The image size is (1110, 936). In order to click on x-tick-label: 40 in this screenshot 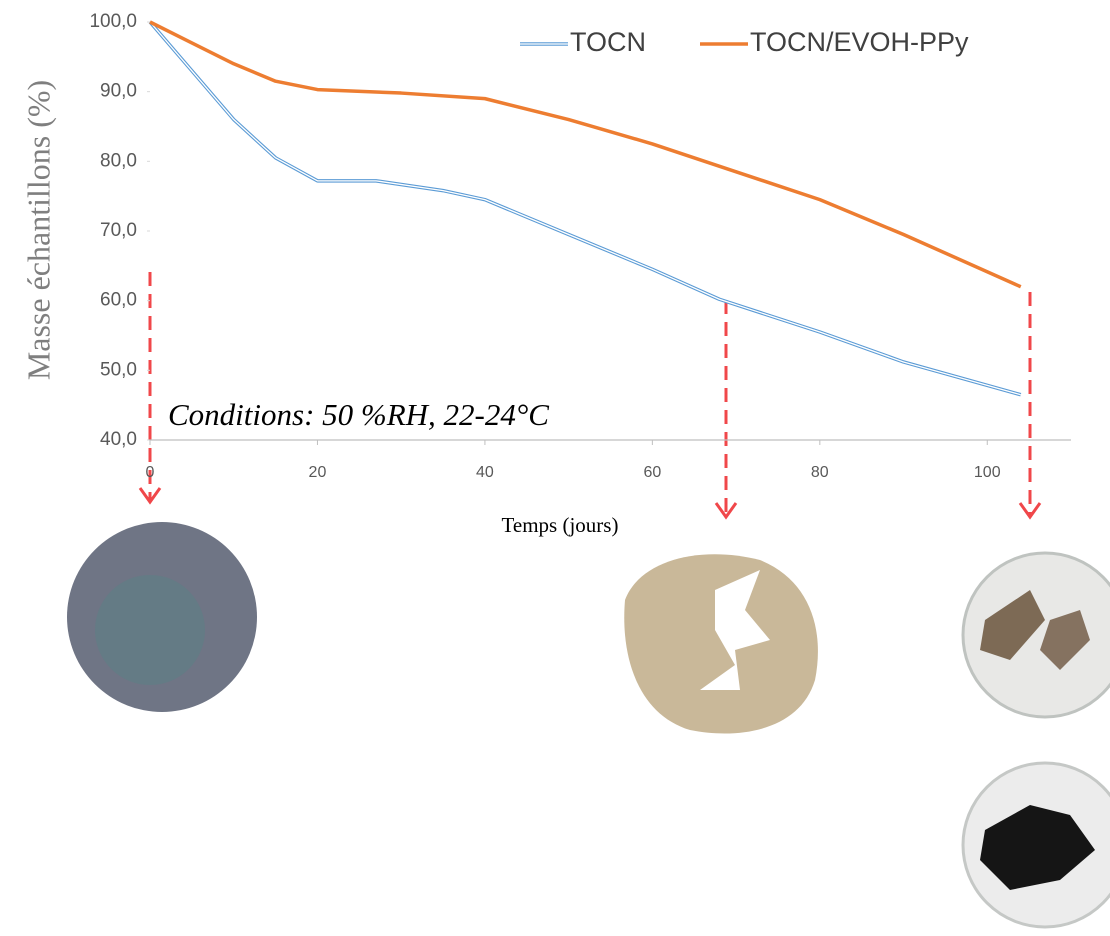, I will do `click(485, 472)`.